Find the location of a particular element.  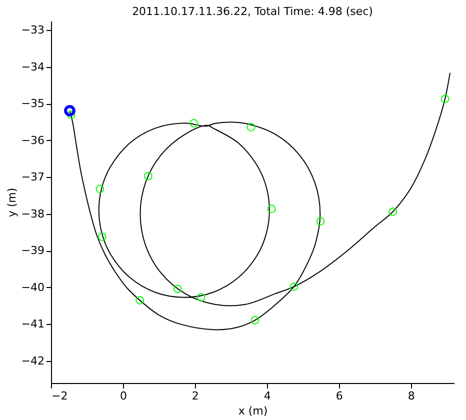

y-tick-label: −33 is located at coordinates (32, 30).